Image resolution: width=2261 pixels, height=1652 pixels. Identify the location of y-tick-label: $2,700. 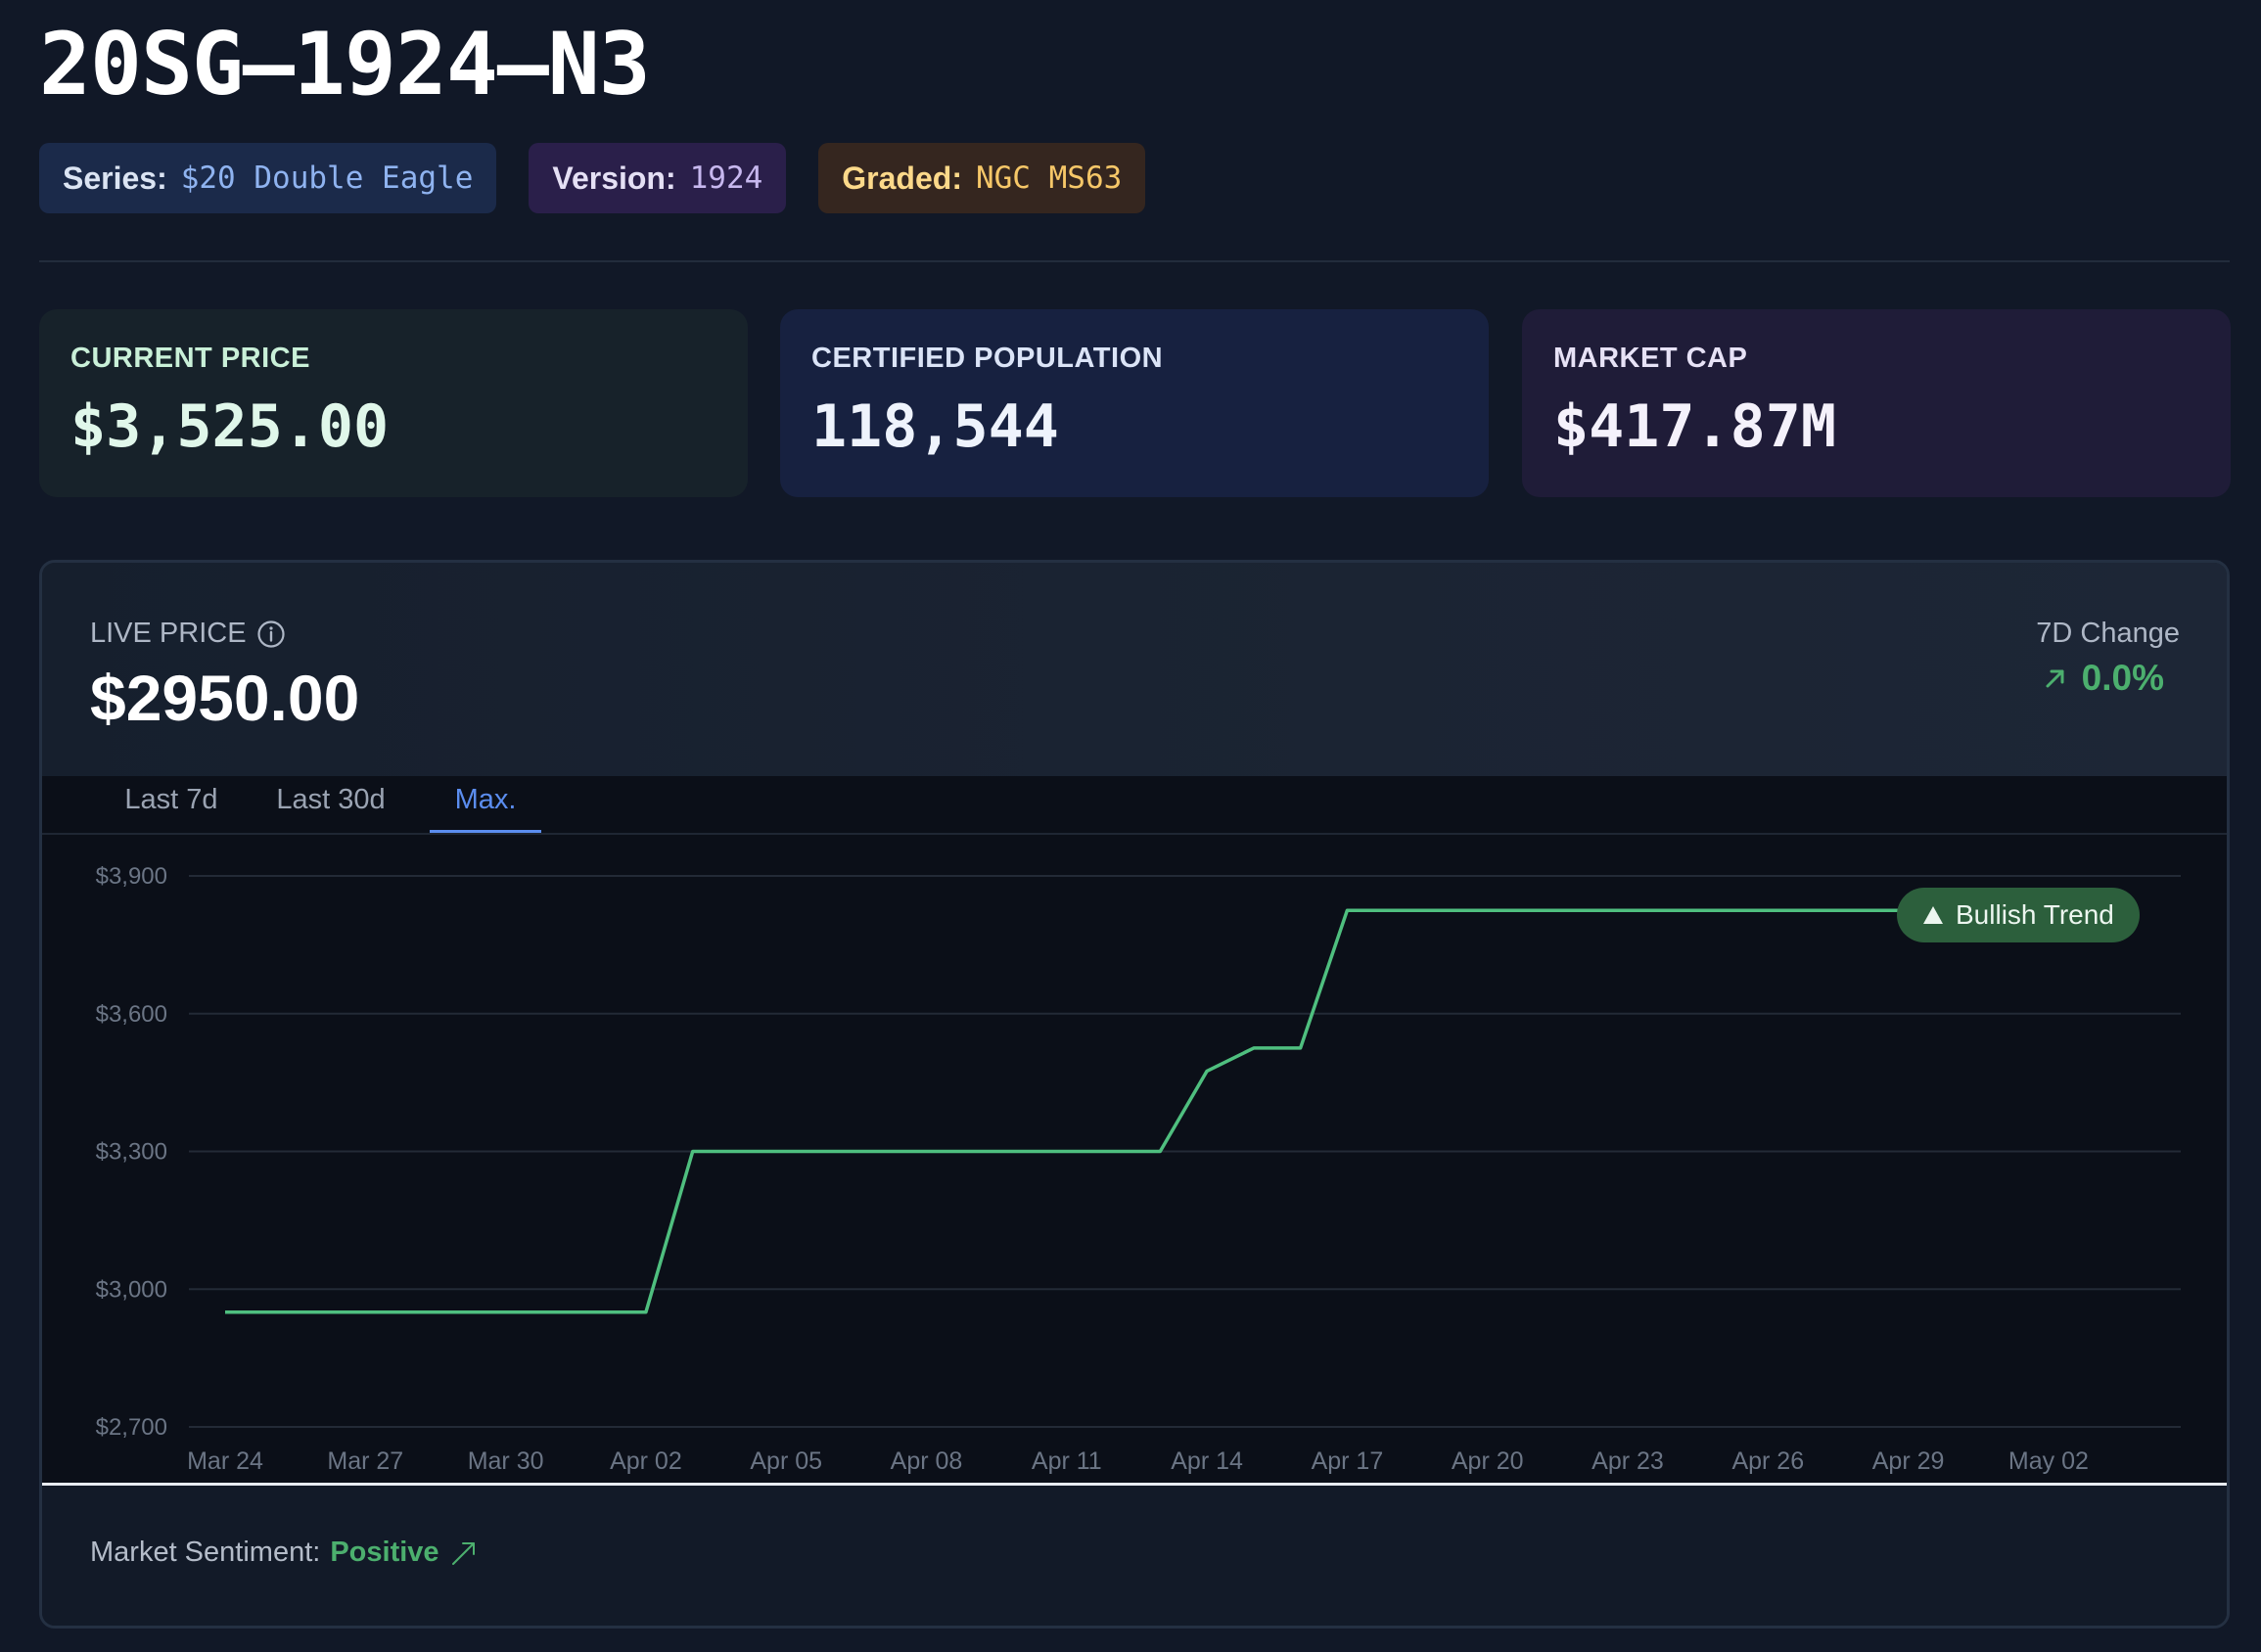
(131, 1427).